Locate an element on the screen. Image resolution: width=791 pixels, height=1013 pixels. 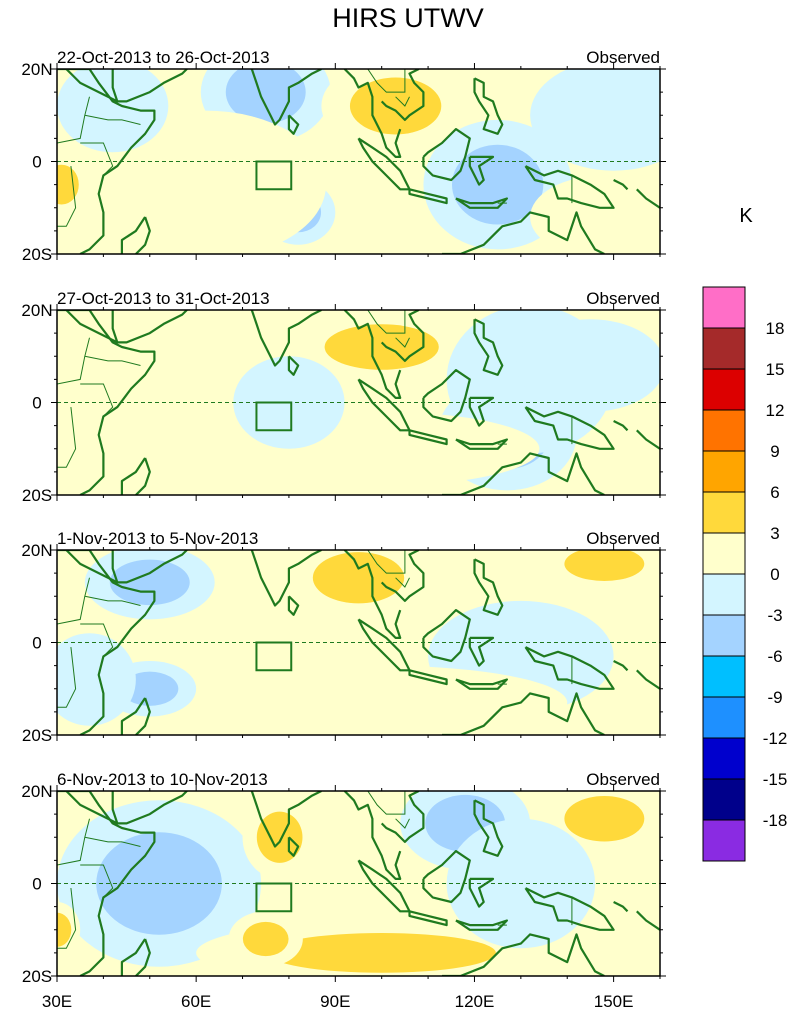
coastlines is located at coordinates (358, 642).